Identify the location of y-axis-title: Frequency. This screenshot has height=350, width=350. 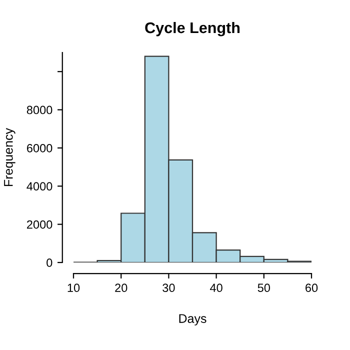
(10, 157).